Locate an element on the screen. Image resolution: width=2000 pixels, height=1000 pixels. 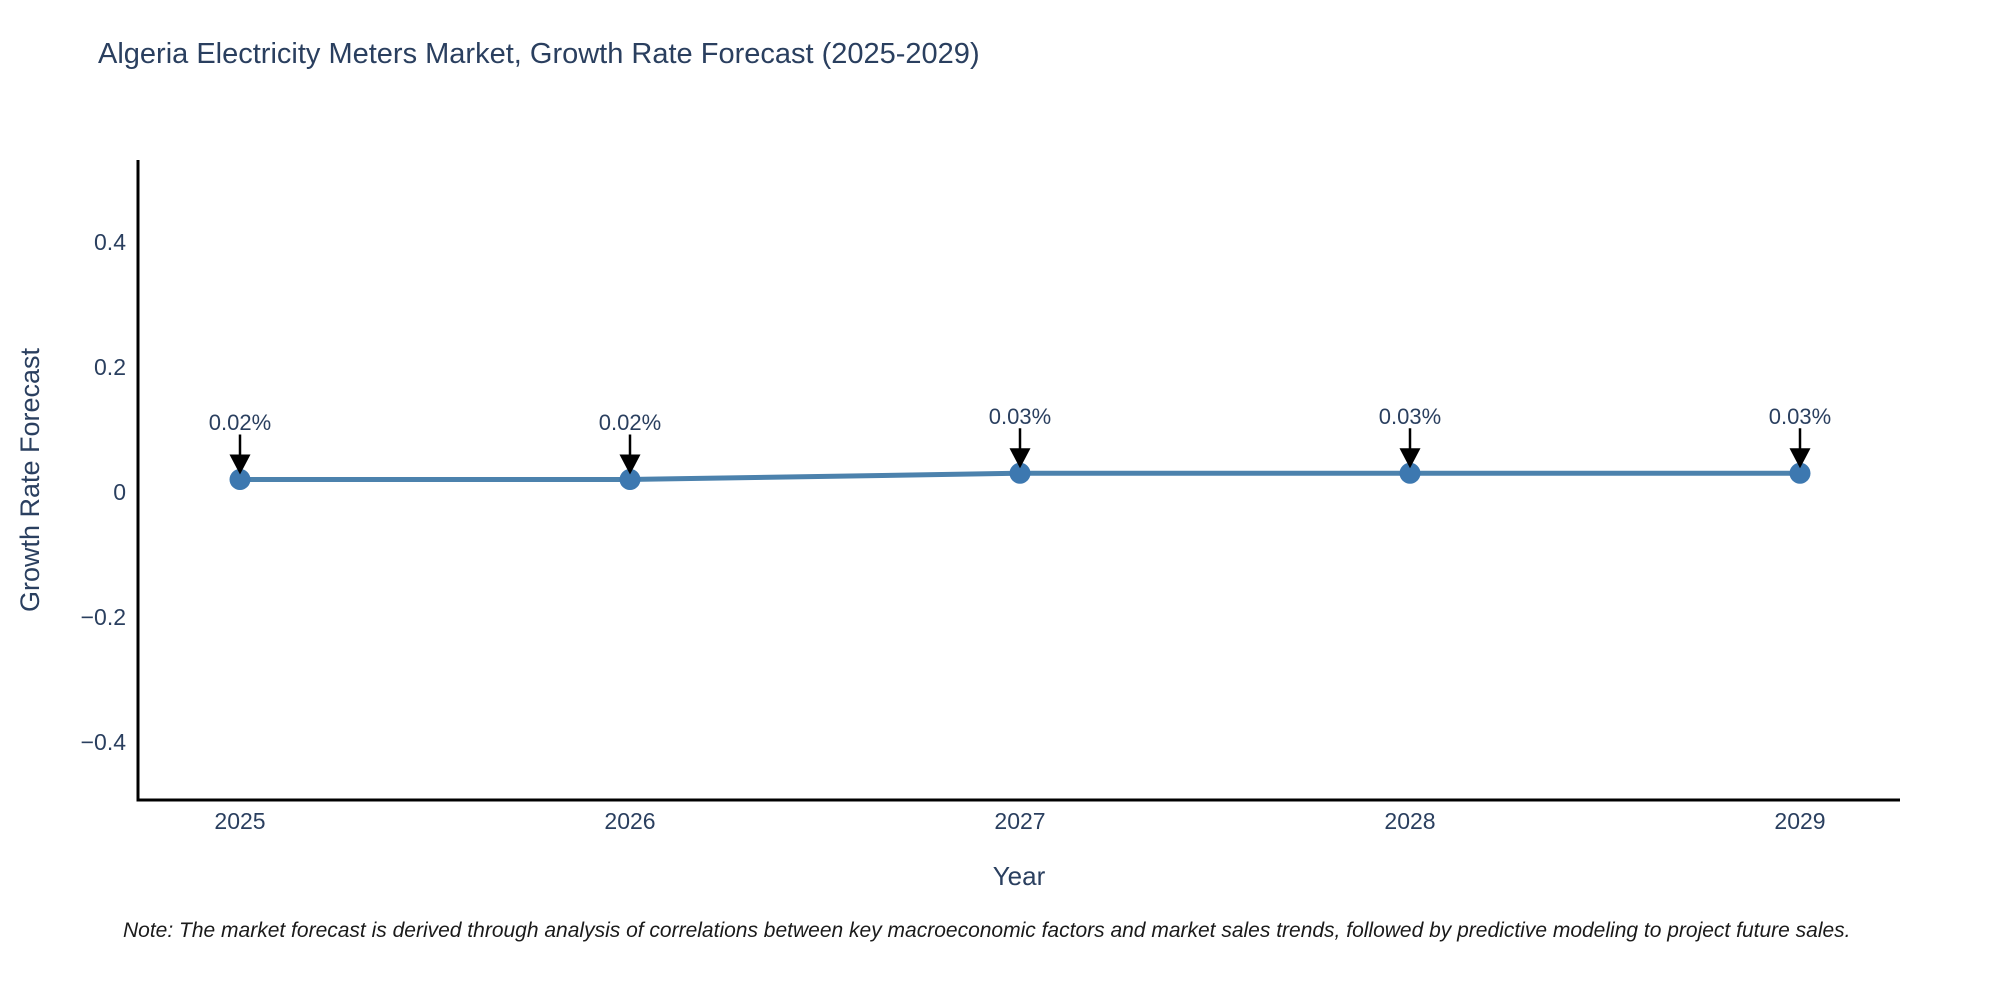
y-axis-title: Growth Rate Forecast is located at coordinates (30, 479).